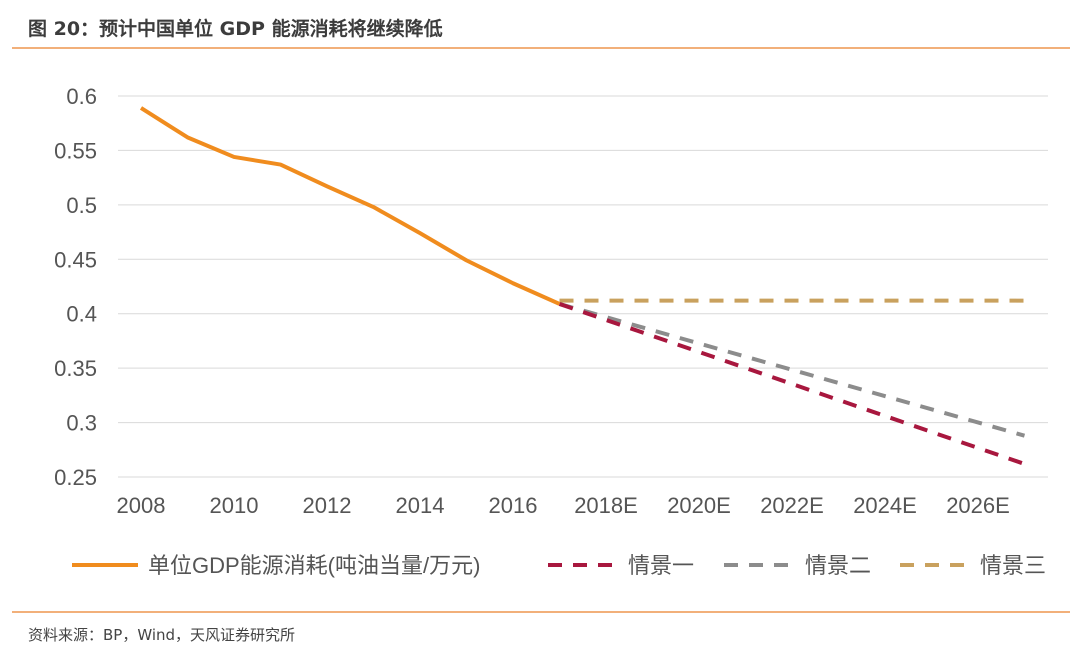 The image size is (1080, 660). What do you see at coordinates (235, 29) in the screenshot?
I see `figure-title: 图 20：预计中国单位 GDP 能源消耗将继续降低` at bounding box center [235, 29].